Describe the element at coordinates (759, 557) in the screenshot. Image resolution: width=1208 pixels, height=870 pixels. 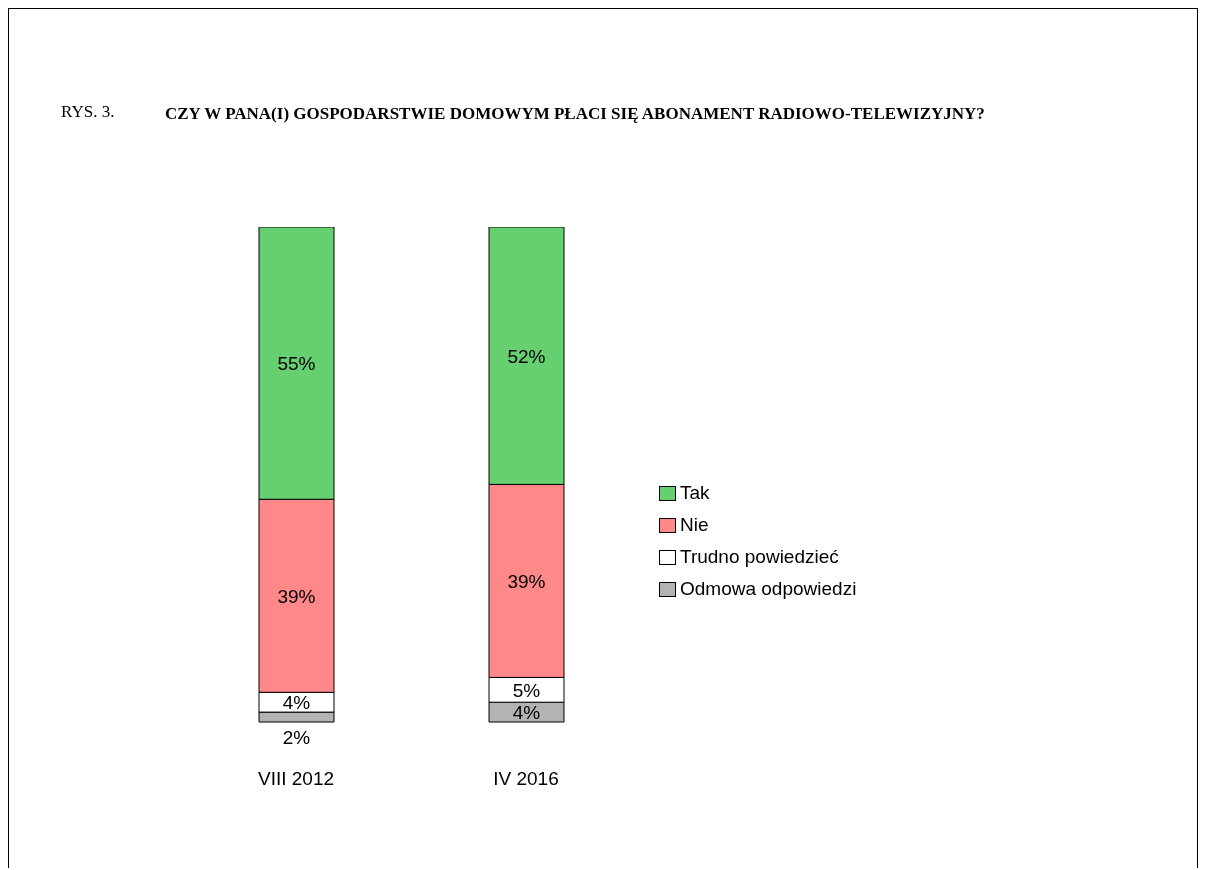
I see `legend-label: Trudno powiedzieć` at that location.